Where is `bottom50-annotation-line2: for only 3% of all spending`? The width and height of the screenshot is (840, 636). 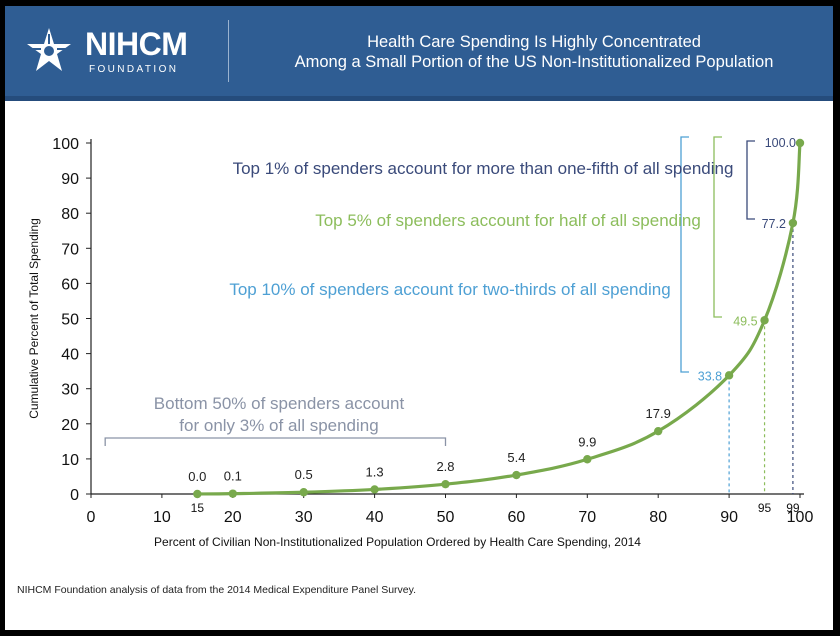 bottom50-annotation-line2: for only 3% of all spending is located at coordinates (278, 425).